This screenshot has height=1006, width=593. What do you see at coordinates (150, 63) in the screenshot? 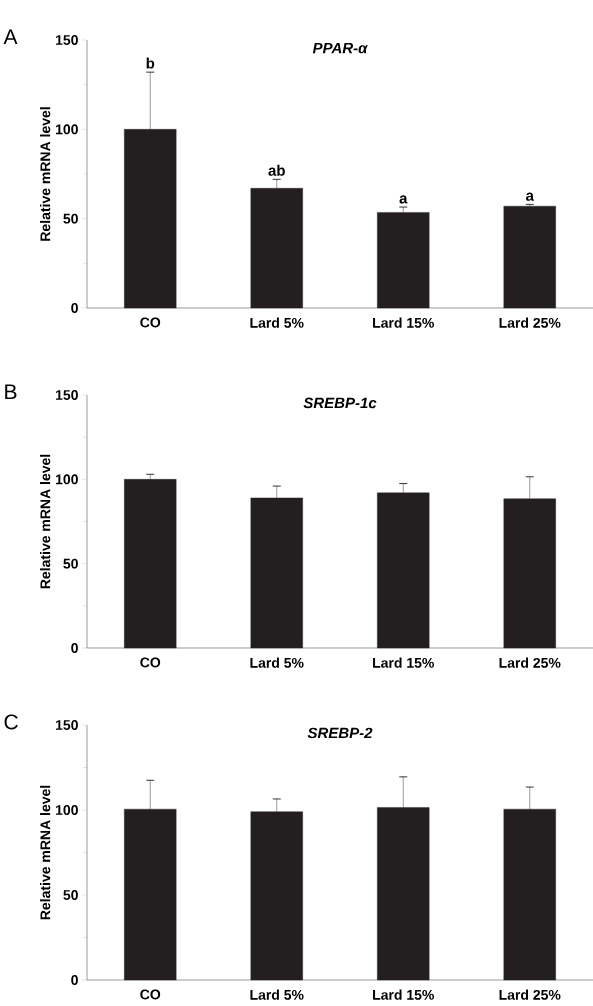
I see `annotation: b` at bounding box center [150, 63].